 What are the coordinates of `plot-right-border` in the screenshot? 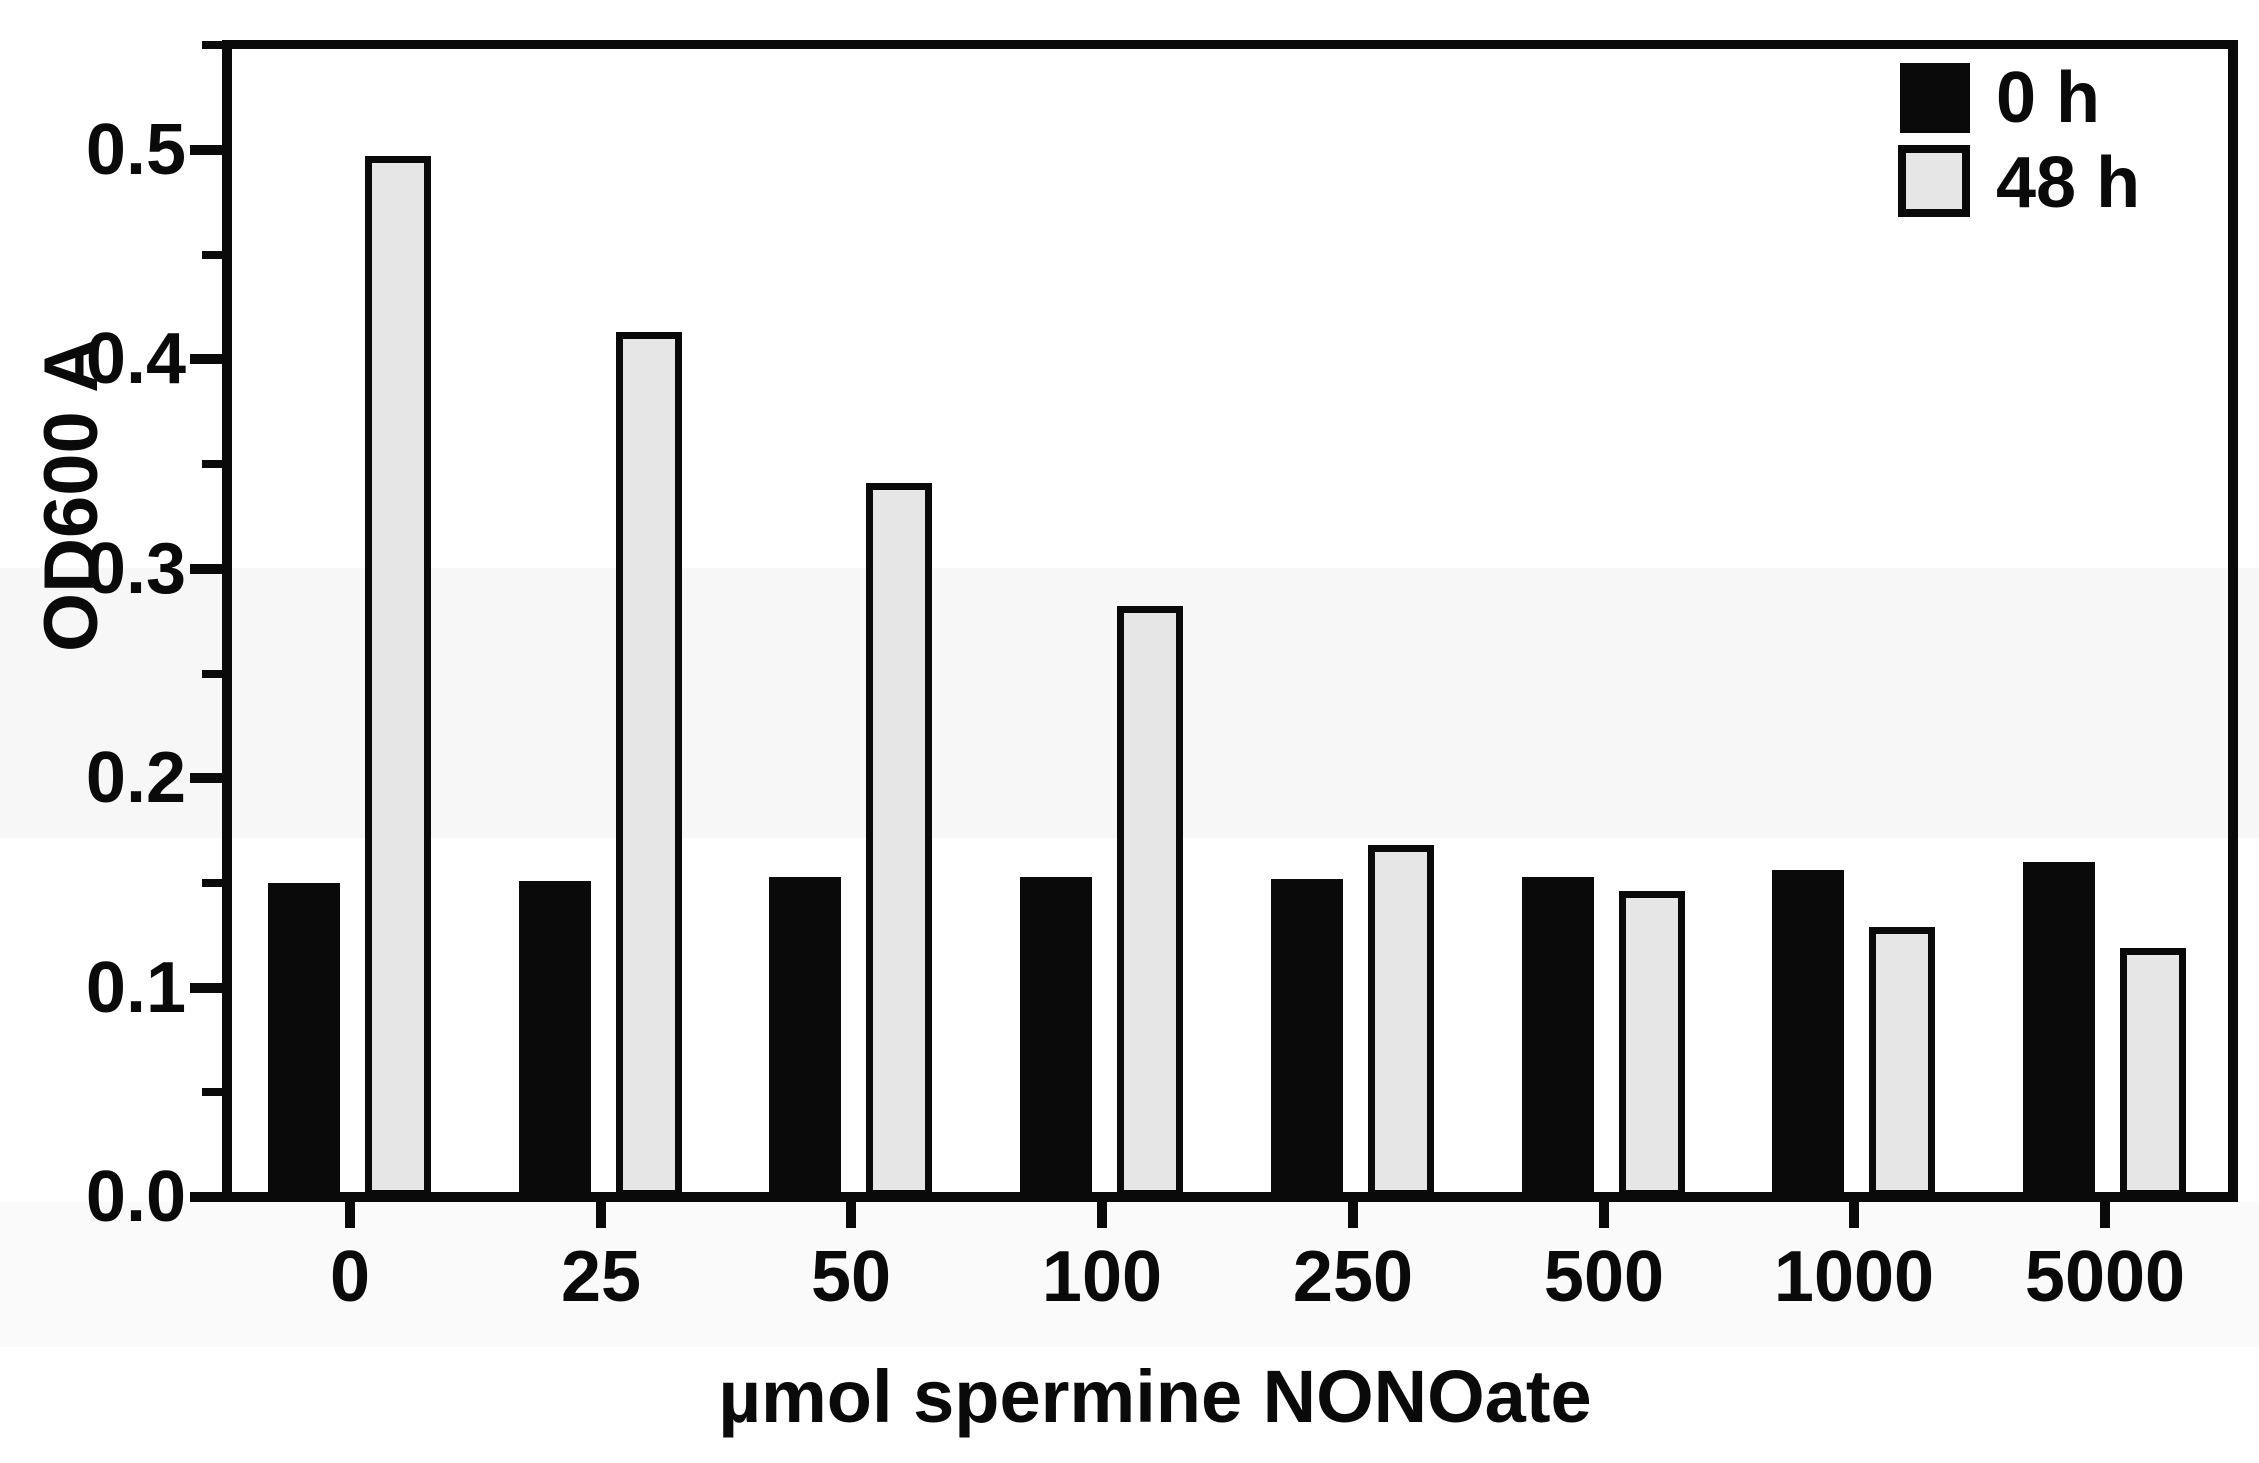 It's located at (2233, 621).